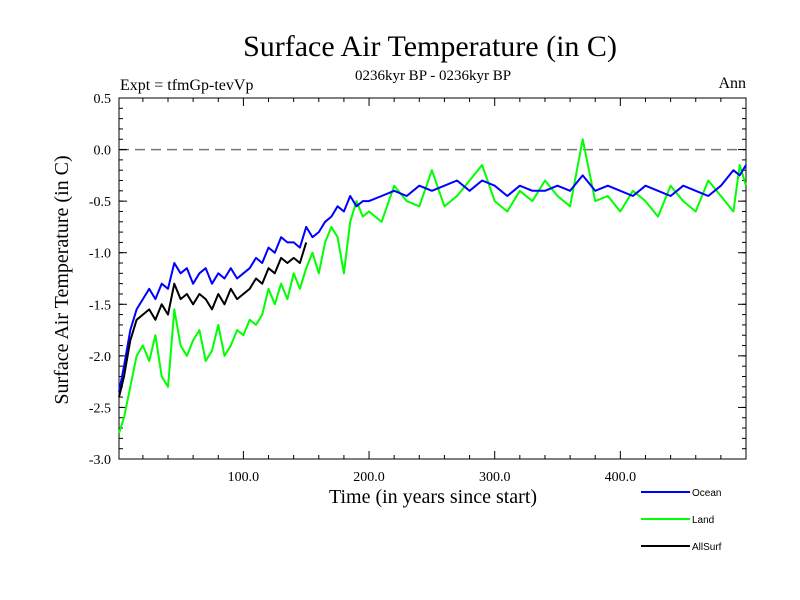 The image size is (800, 600). What do you see at coordinates (100, 305) in the screenshot?
I see `y-tick-label: -1.5` at bounding box center [100, 305].